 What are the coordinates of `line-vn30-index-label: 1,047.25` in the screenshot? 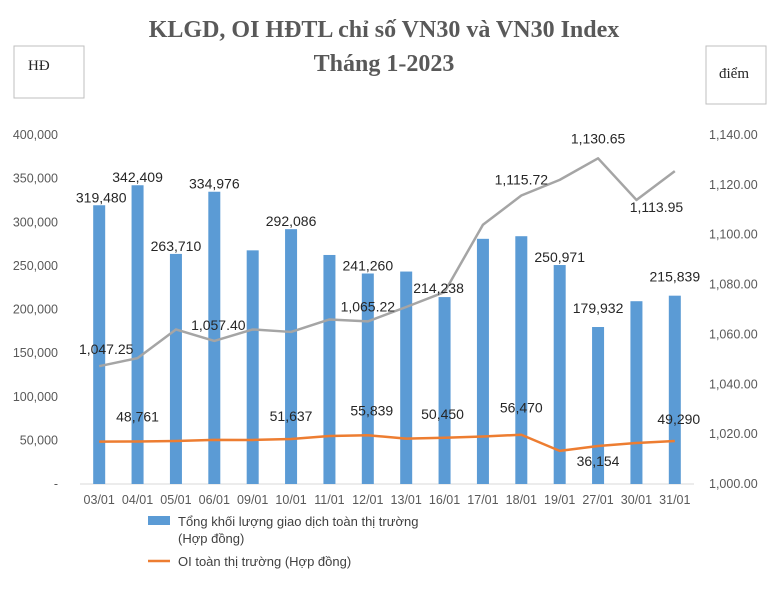 It's located at (106, 349).